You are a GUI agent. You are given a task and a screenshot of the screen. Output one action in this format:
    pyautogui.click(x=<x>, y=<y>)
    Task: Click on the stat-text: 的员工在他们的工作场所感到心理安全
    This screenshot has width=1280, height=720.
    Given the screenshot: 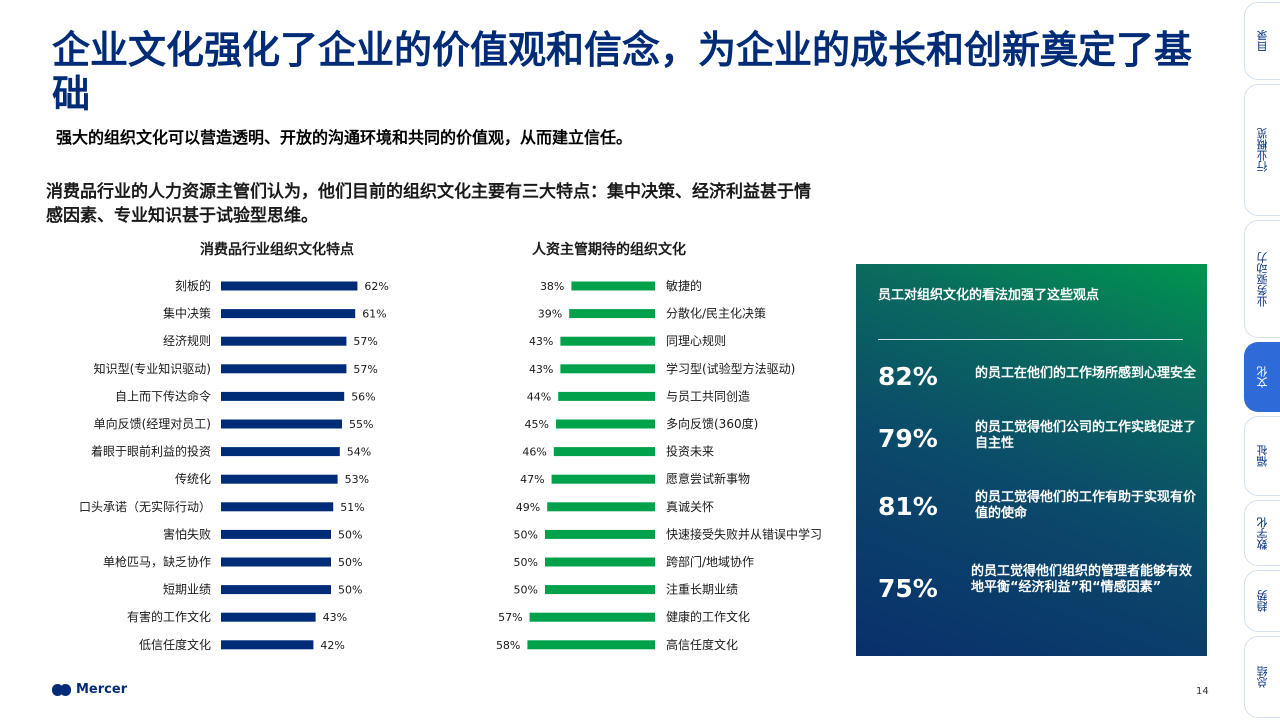 What is the action you would take?
    pyautogui.click(x=1086, y=373)
    